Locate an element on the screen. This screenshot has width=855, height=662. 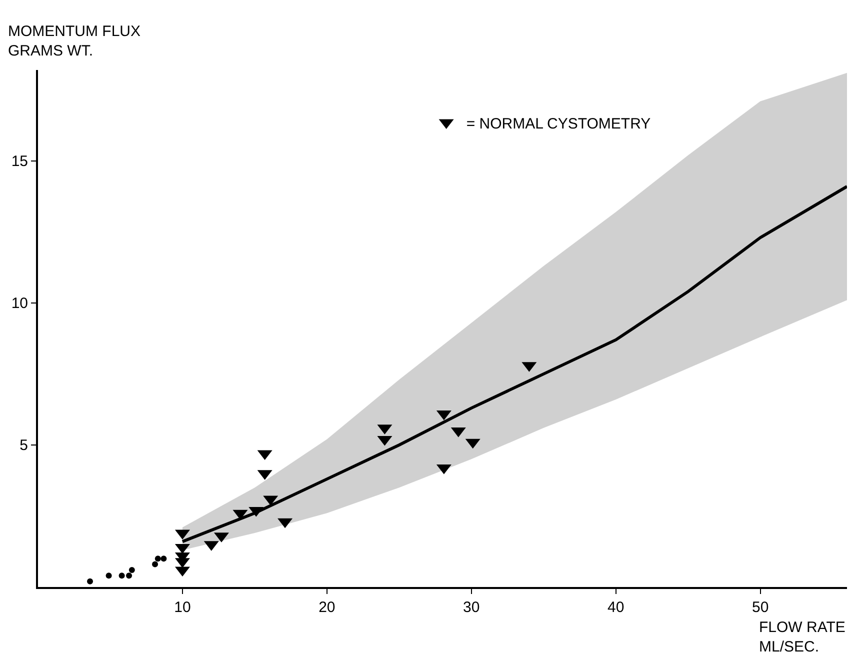
y-axis-title: MOMENTUM FLUX GRAMS WT. is located at coordinates (74, 41).